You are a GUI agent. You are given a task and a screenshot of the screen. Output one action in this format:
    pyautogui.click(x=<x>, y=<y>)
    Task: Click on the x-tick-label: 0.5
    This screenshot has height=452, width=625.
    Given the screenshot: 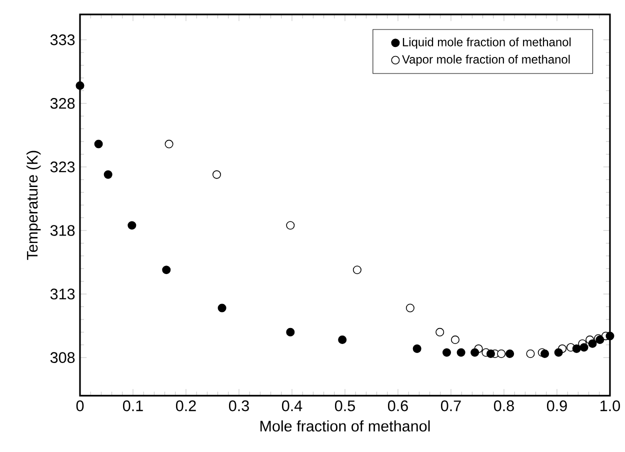 What is the action you would take?
    pyautogui.click(x=344, y=406)
    